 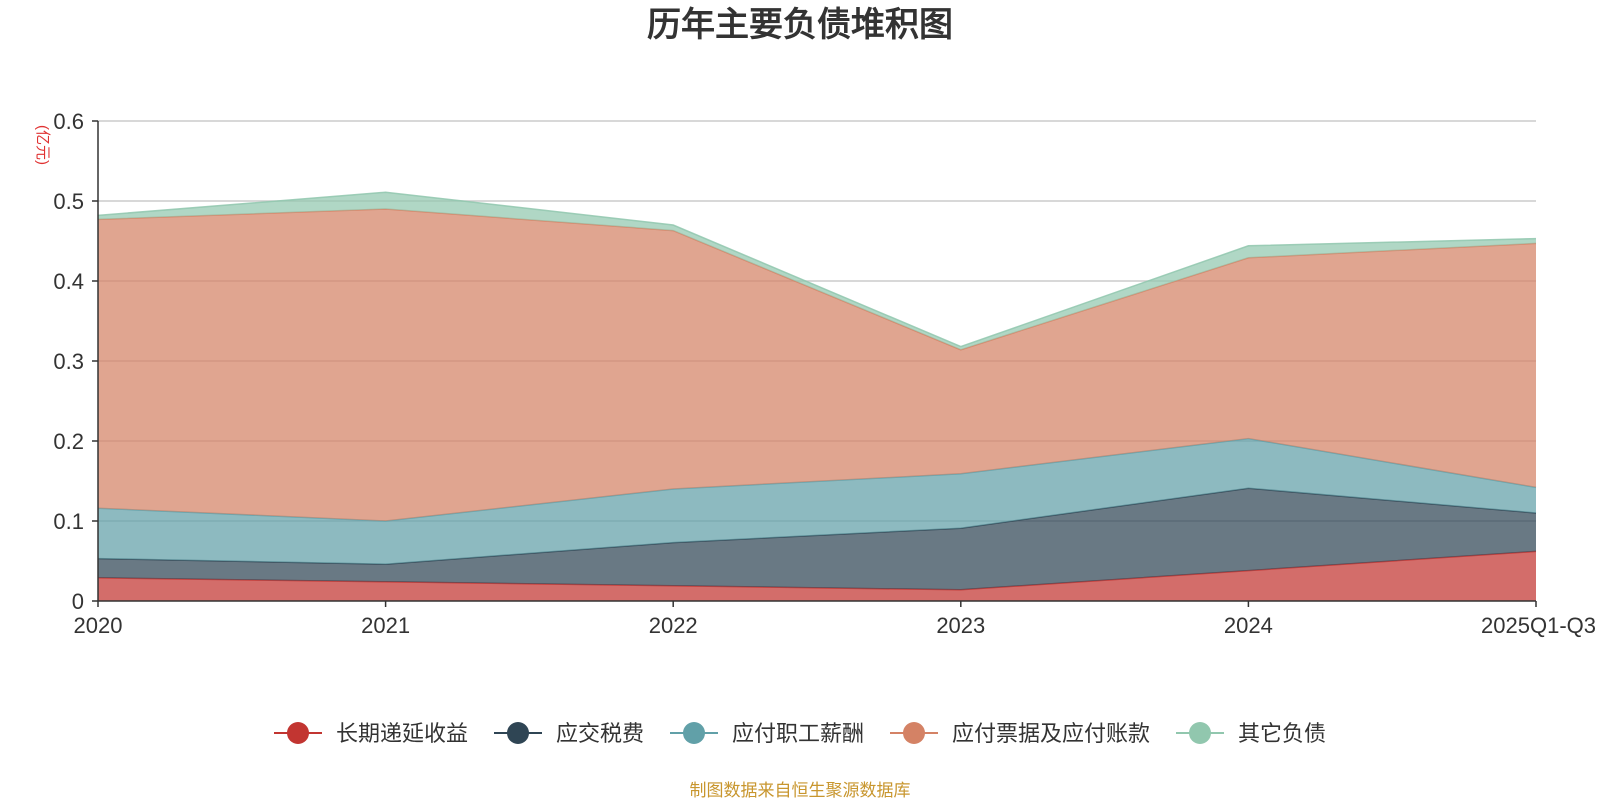 What do you see at coordinates (68, 121) in the screenshot?
I see `y-tick-label: 0.6` at bounding box center [68, 121].